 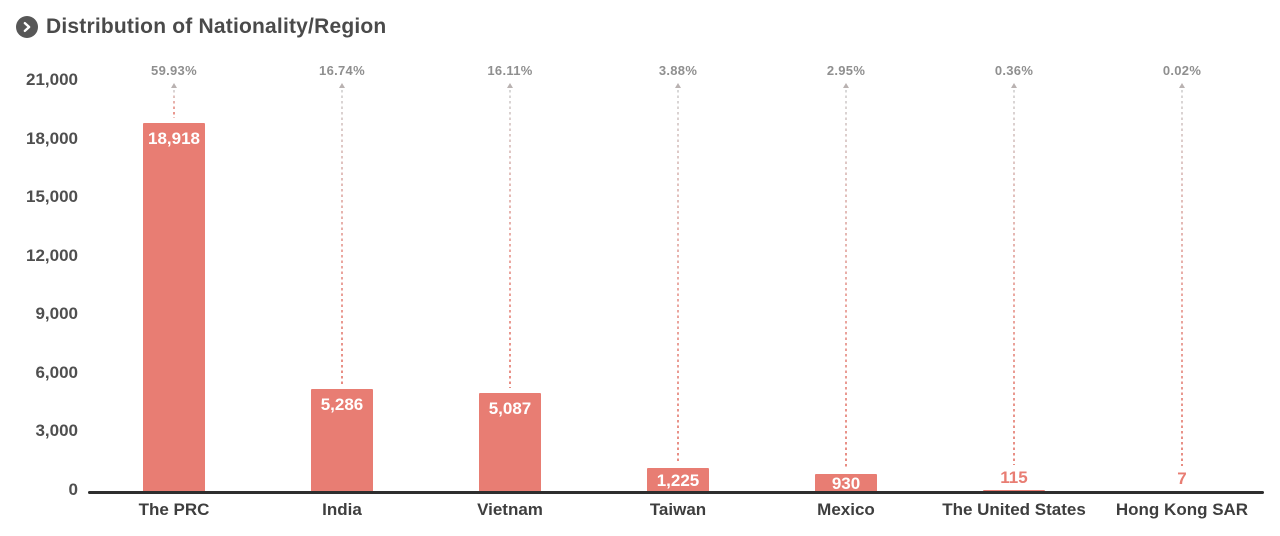 I want to click on x-axis-line, so click(x=676, y=492).